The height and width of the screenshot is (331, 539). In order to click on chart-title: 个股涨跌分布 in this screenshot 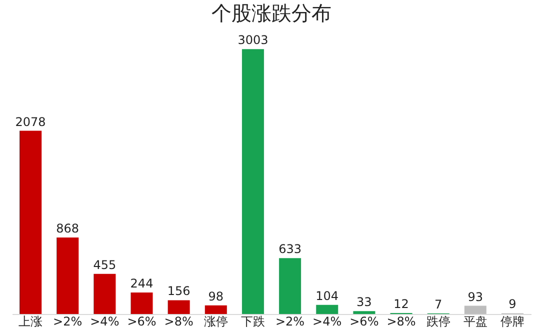, I will do `click(272, 13)`.